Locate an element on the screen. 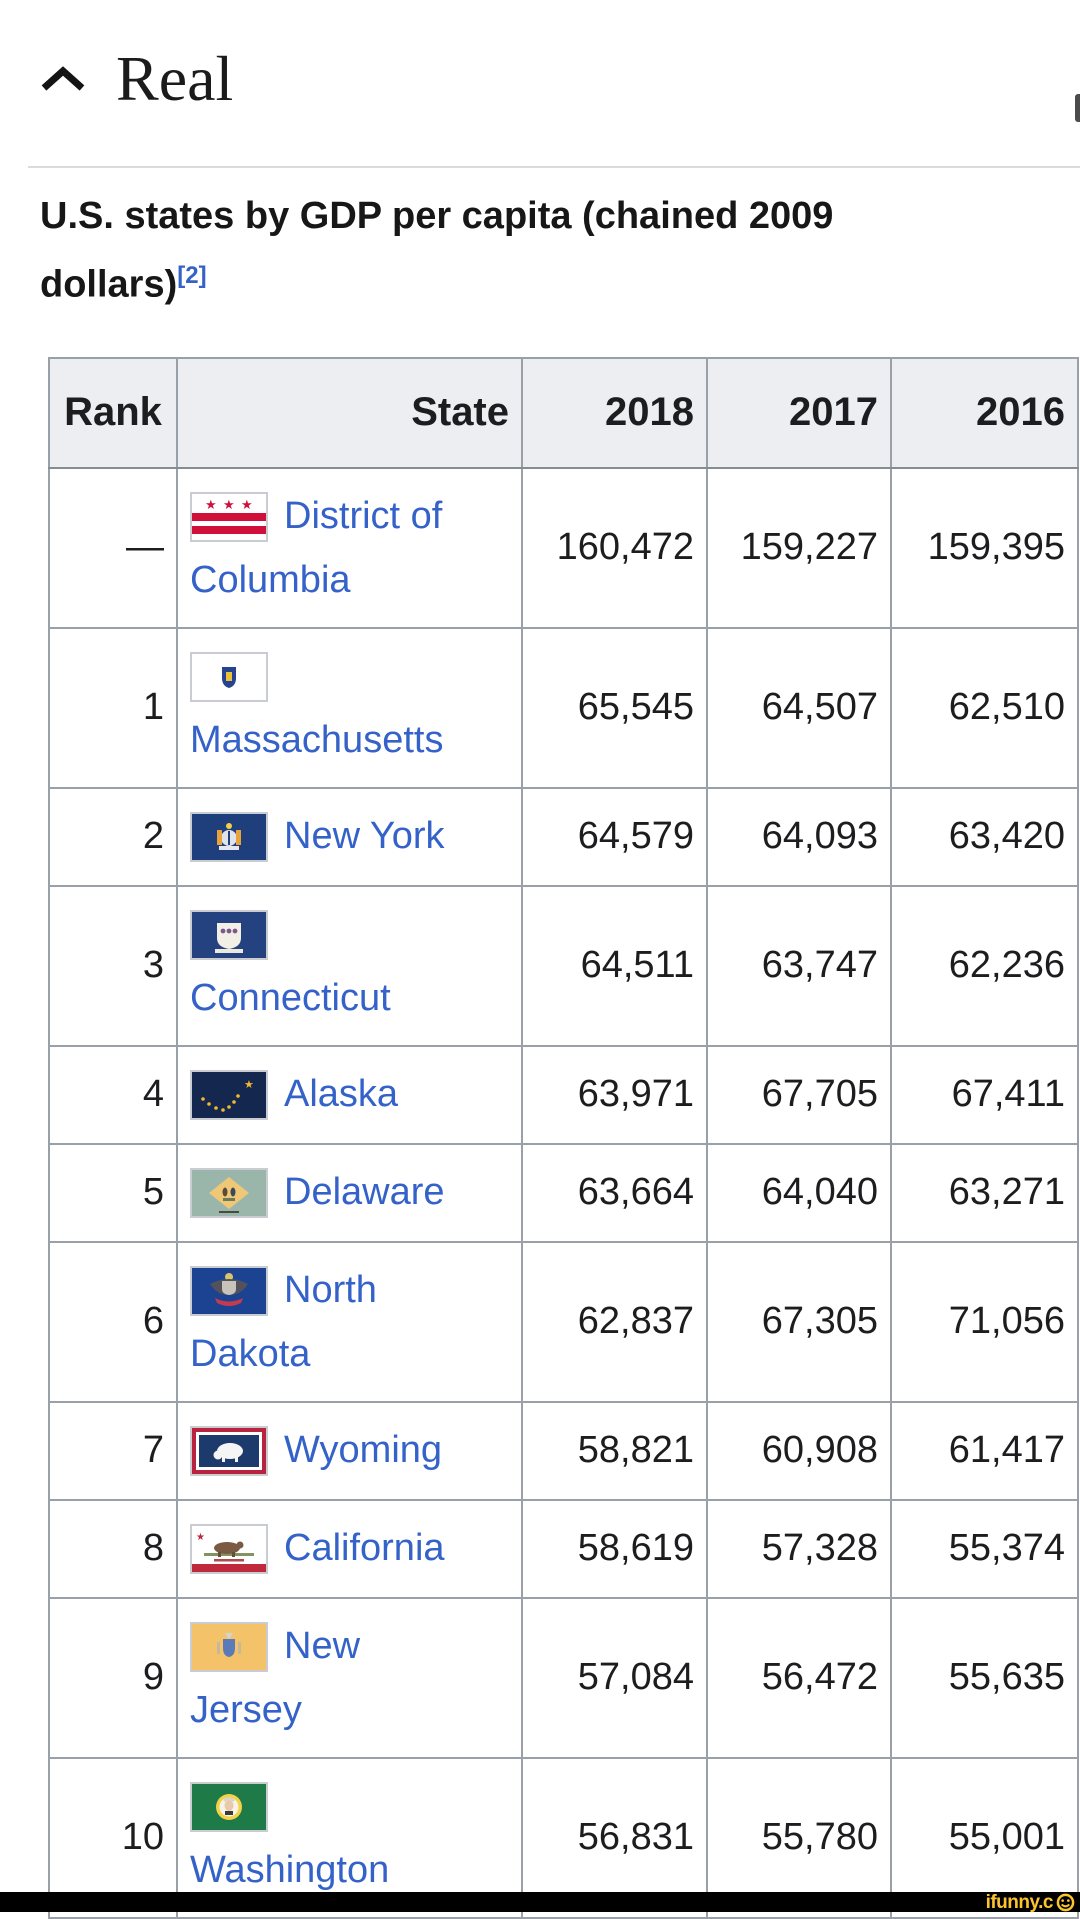 Image resolution: width=1080 pixels, height=1919 pixels. rank-cell: 8 is located at coordinates (113, 1548).